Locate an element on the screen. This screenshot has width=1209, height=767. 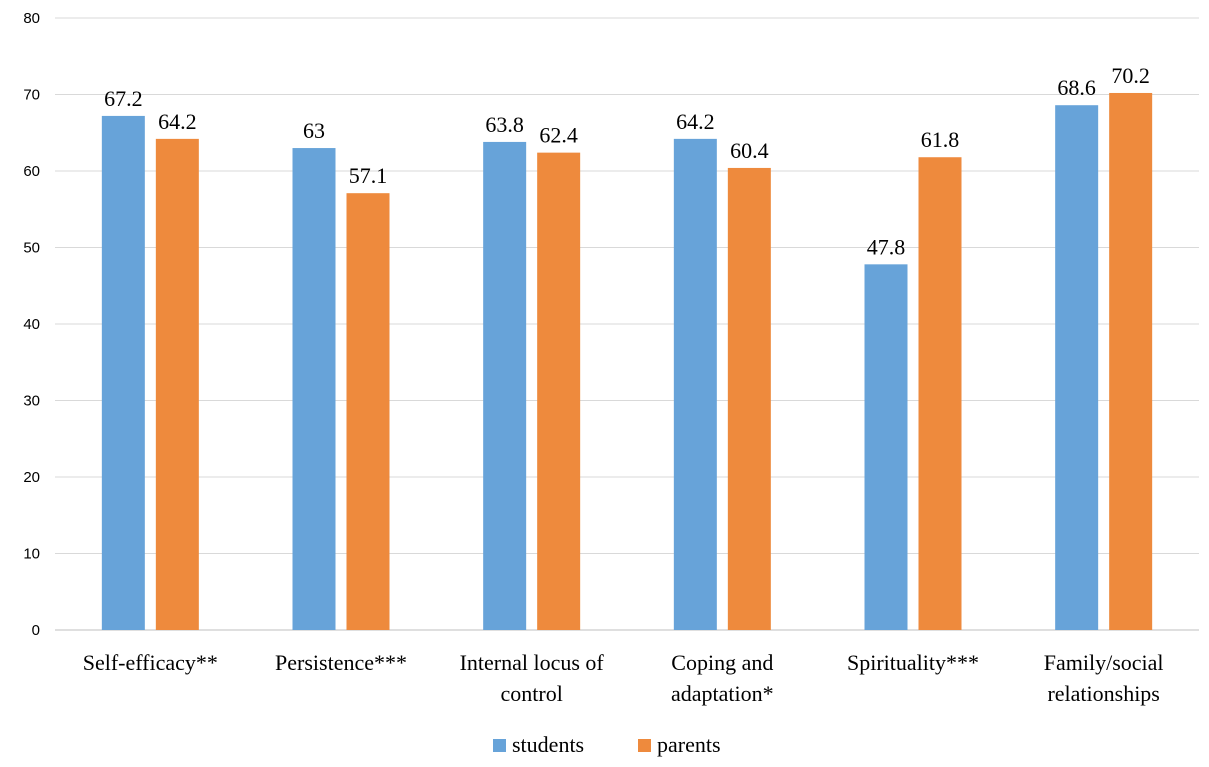
legend-label-parents: parents is located at coordinates (689, 744).